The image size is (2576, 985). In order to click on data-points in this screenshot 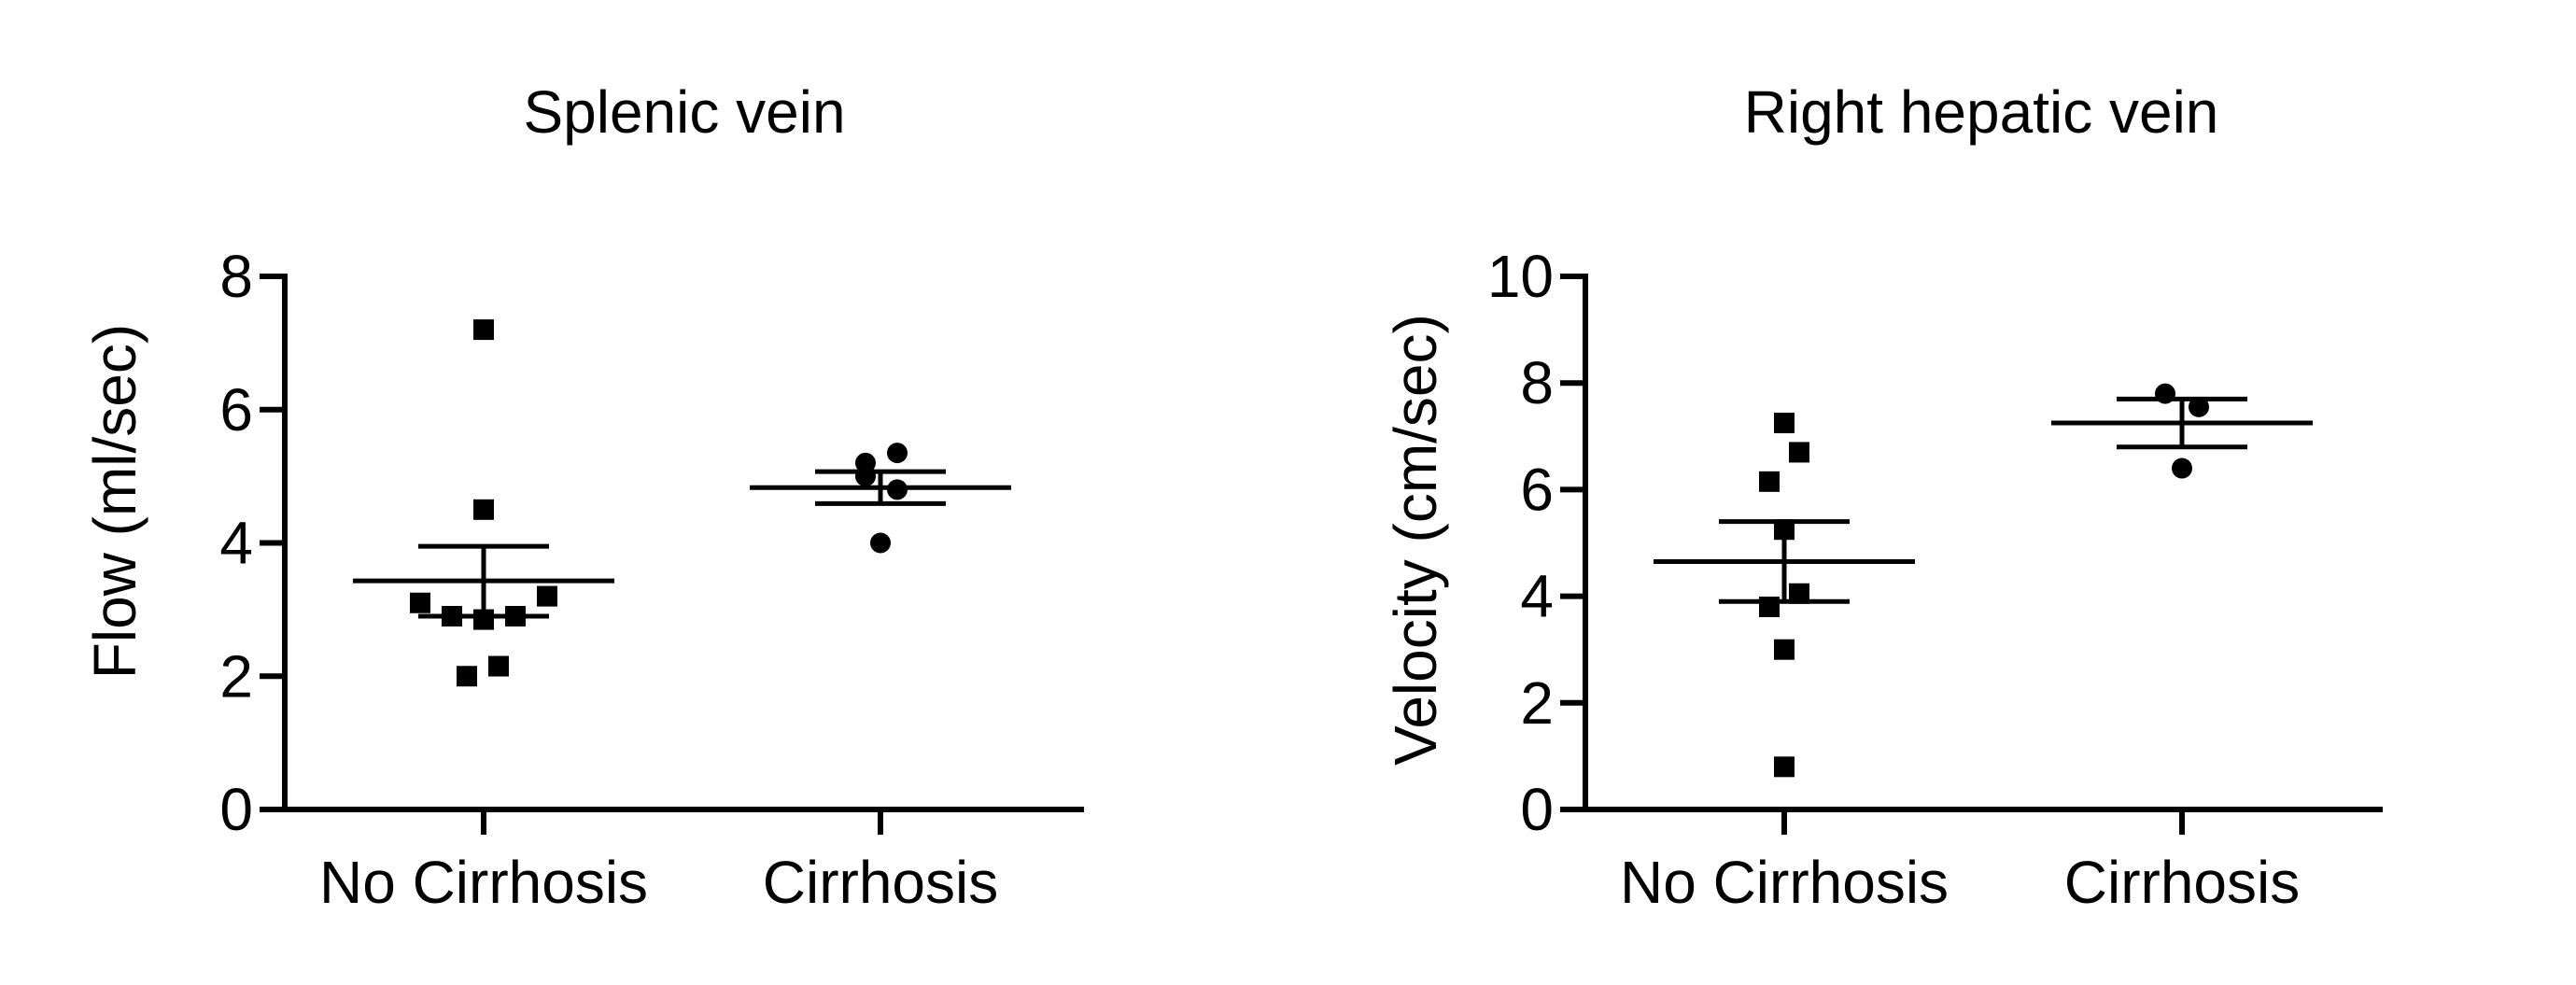, I will do `click(1984, 580)`.